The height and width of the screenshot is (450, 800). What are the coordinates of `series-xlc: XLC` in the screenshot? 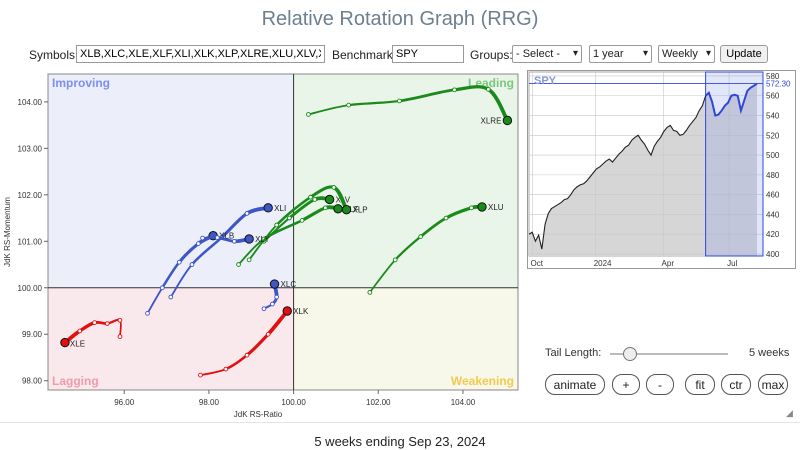 It's located at (278, 295).